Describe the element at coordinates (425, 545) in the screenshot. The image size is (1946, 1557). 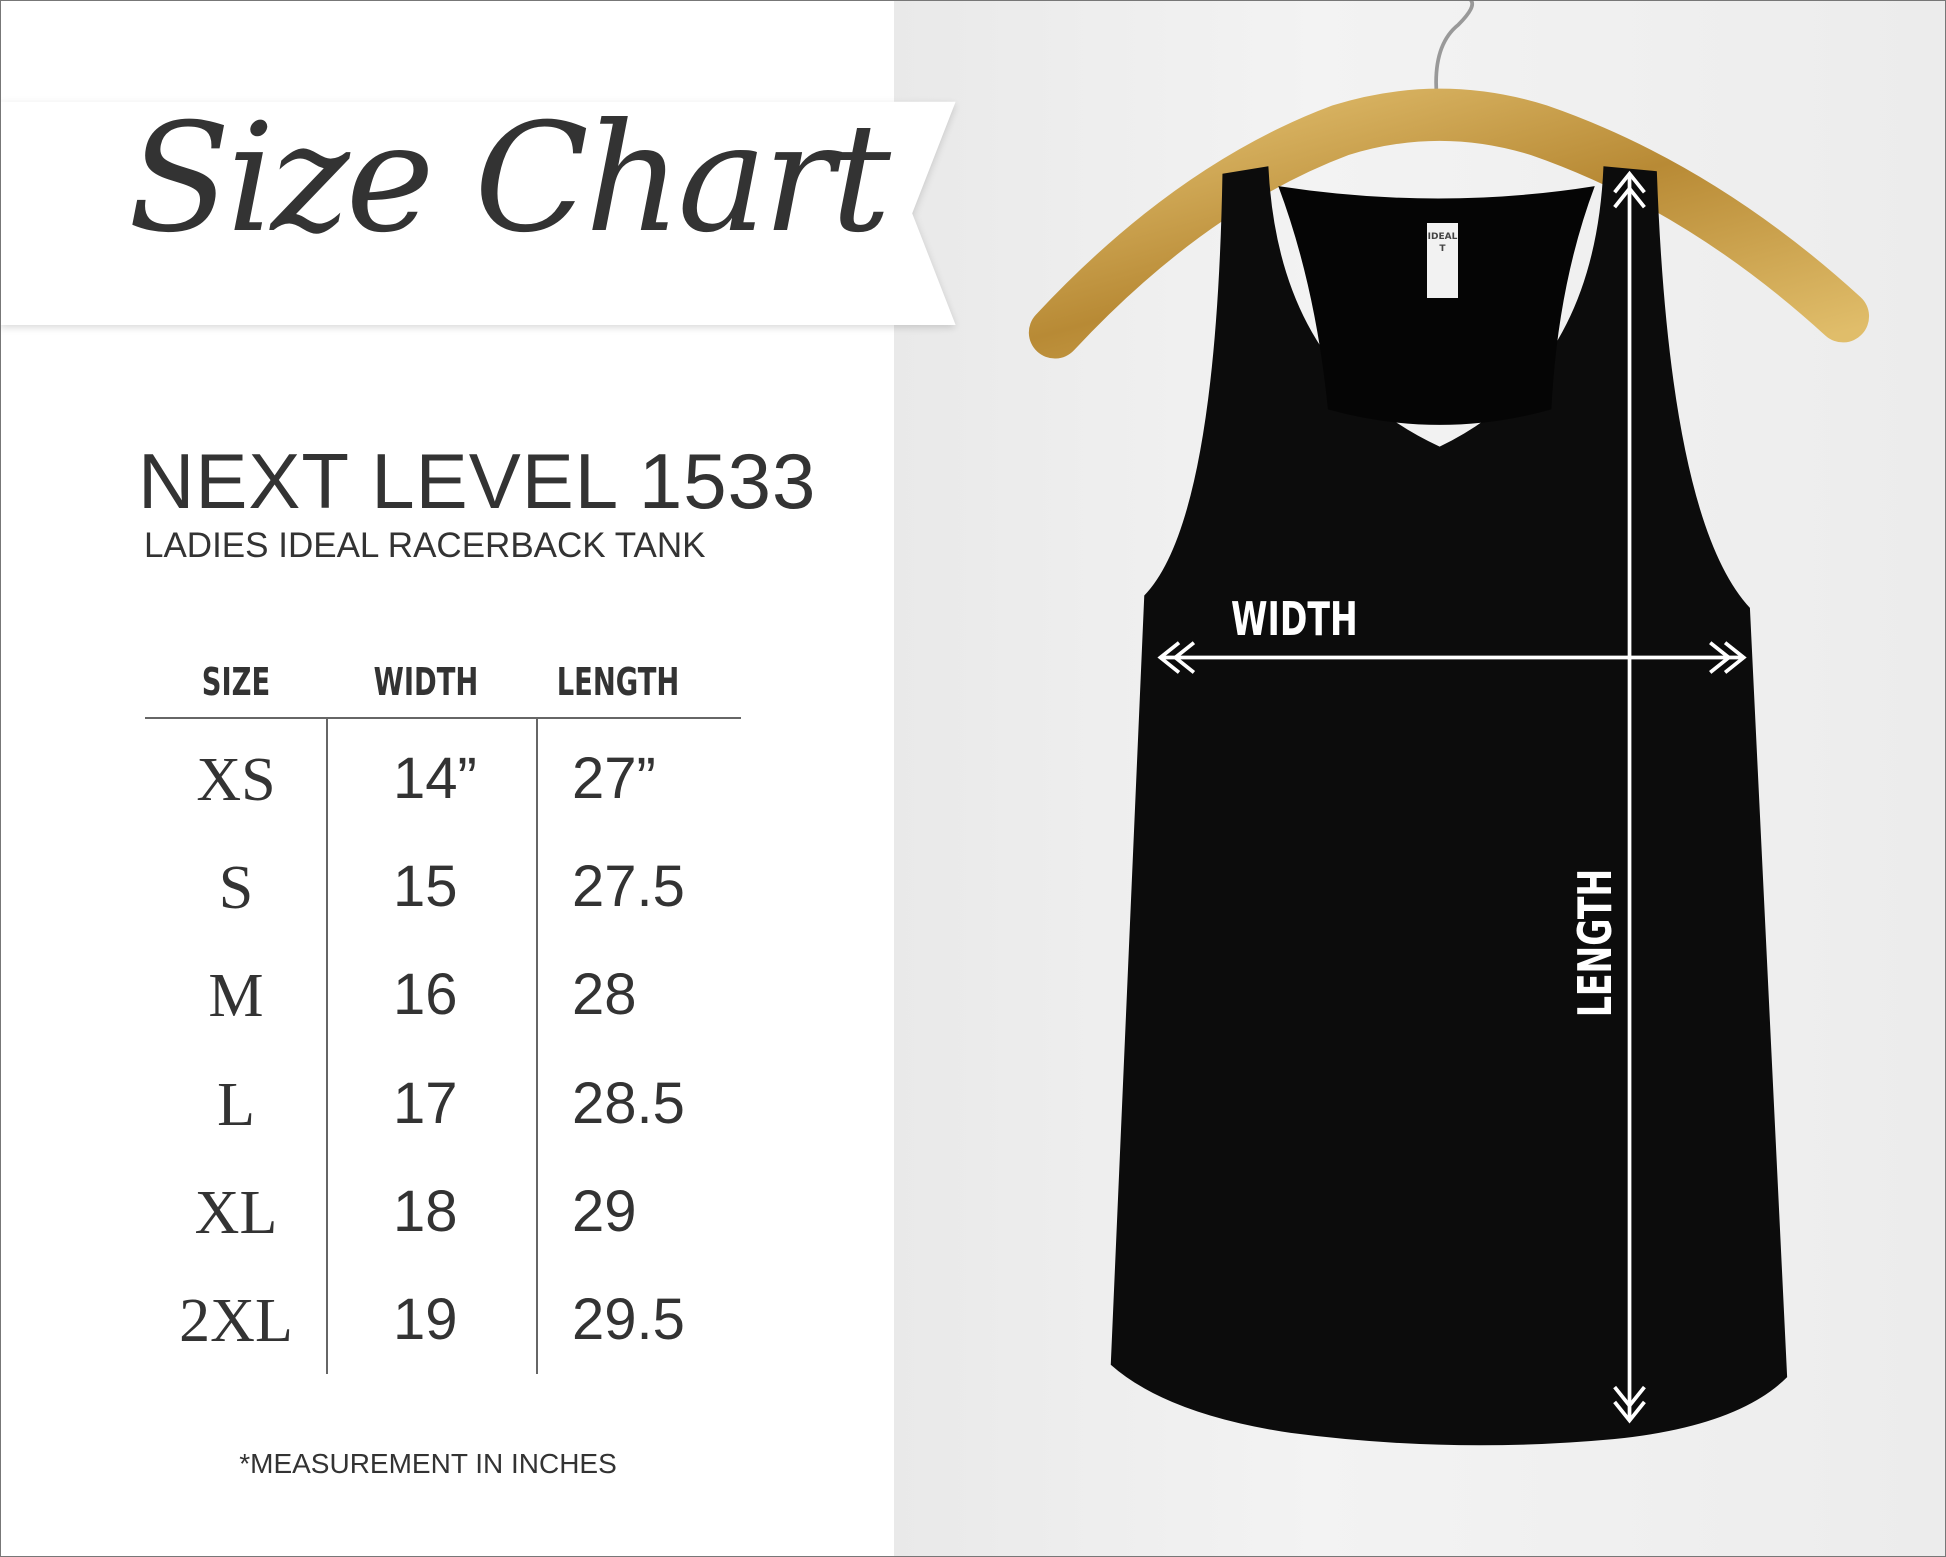
I see `product-description: LADIES IDEAL RACERBACK TANK` at that location.